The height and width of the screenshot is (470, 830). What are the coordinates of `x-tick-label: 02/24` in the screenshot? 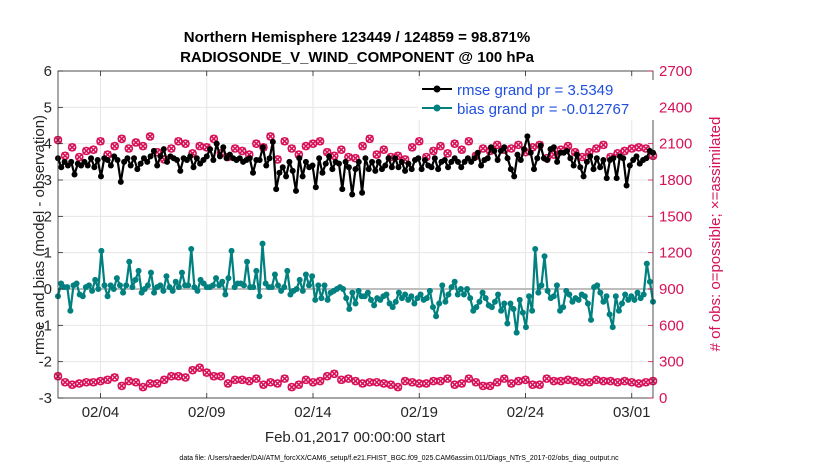 It's located at (526, 412).